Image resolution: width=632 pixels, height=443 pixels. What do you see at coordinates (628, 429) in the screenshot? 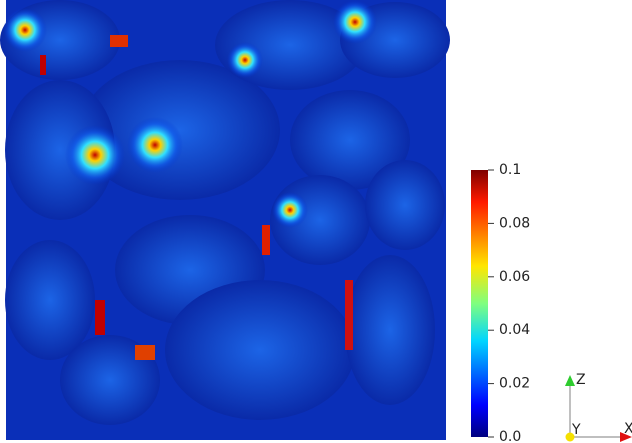
I see `x-label: X` at bounding box center [628, 429].